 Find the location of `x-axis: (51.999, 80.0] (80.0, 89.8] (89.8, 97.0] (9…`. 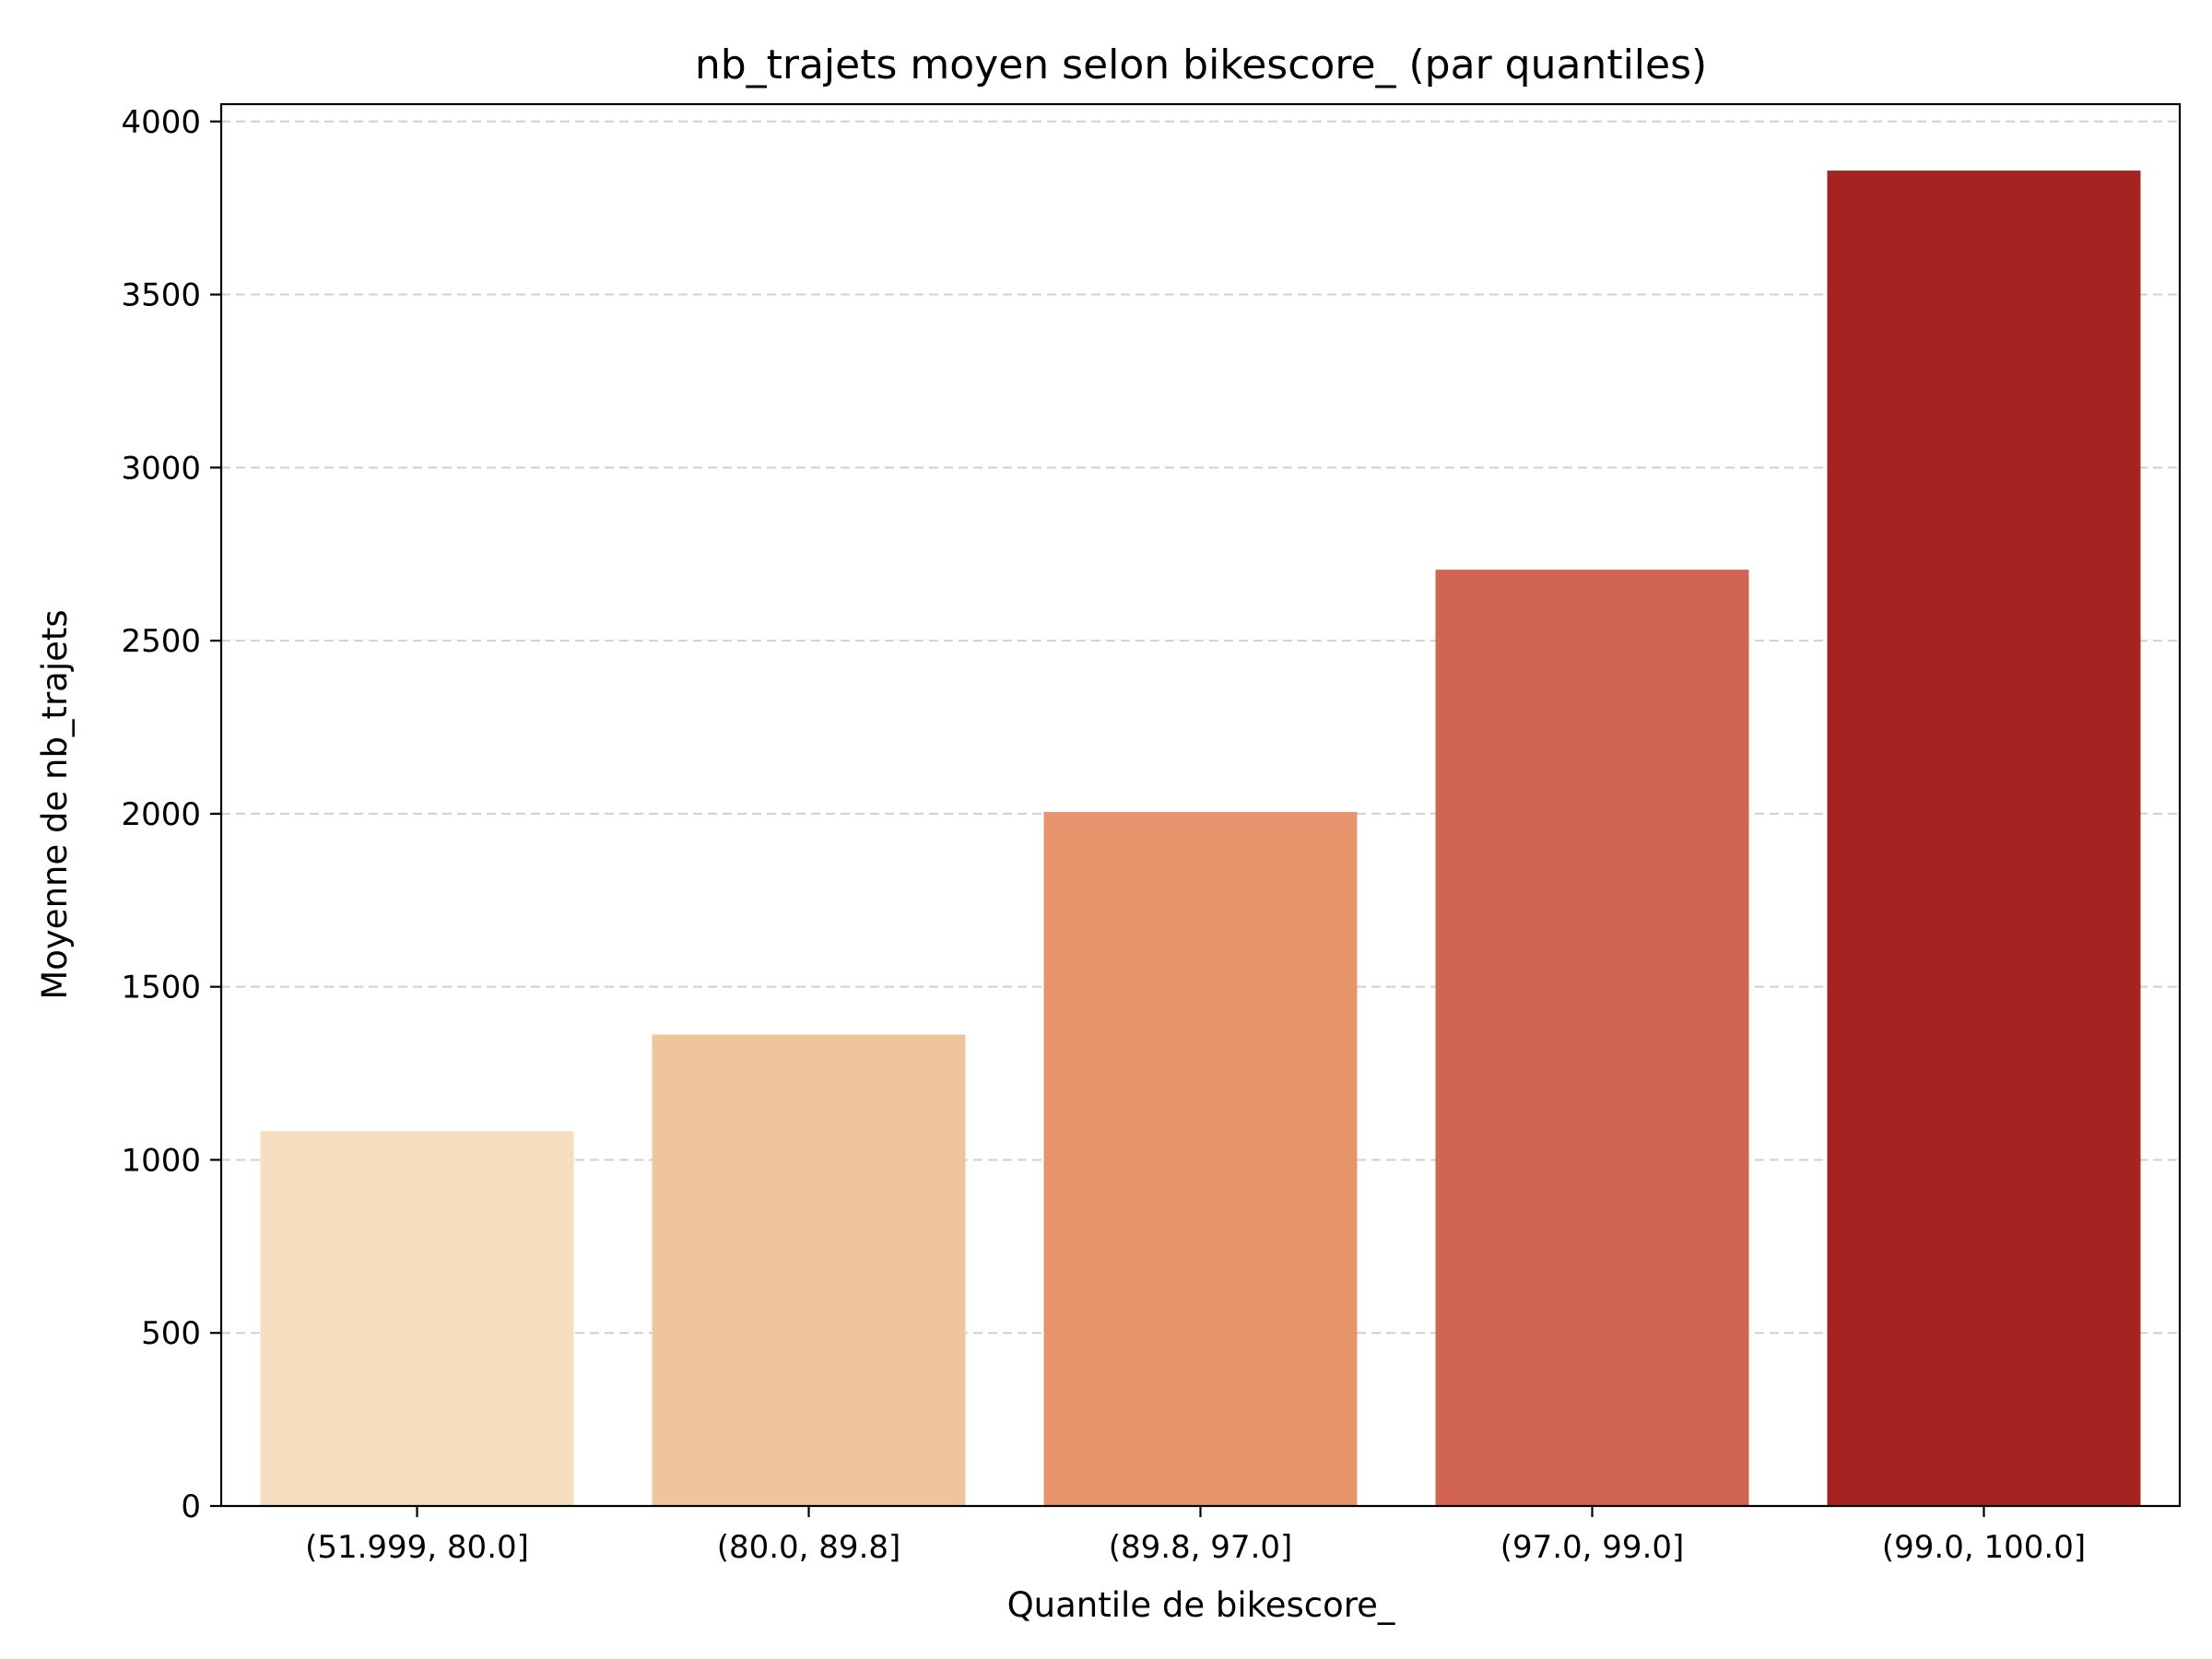

x-axis: (51.999, 80.0] (80.0, 89.8] (89.8, 97.0] (9… is located at coordinates (1195, 1536).